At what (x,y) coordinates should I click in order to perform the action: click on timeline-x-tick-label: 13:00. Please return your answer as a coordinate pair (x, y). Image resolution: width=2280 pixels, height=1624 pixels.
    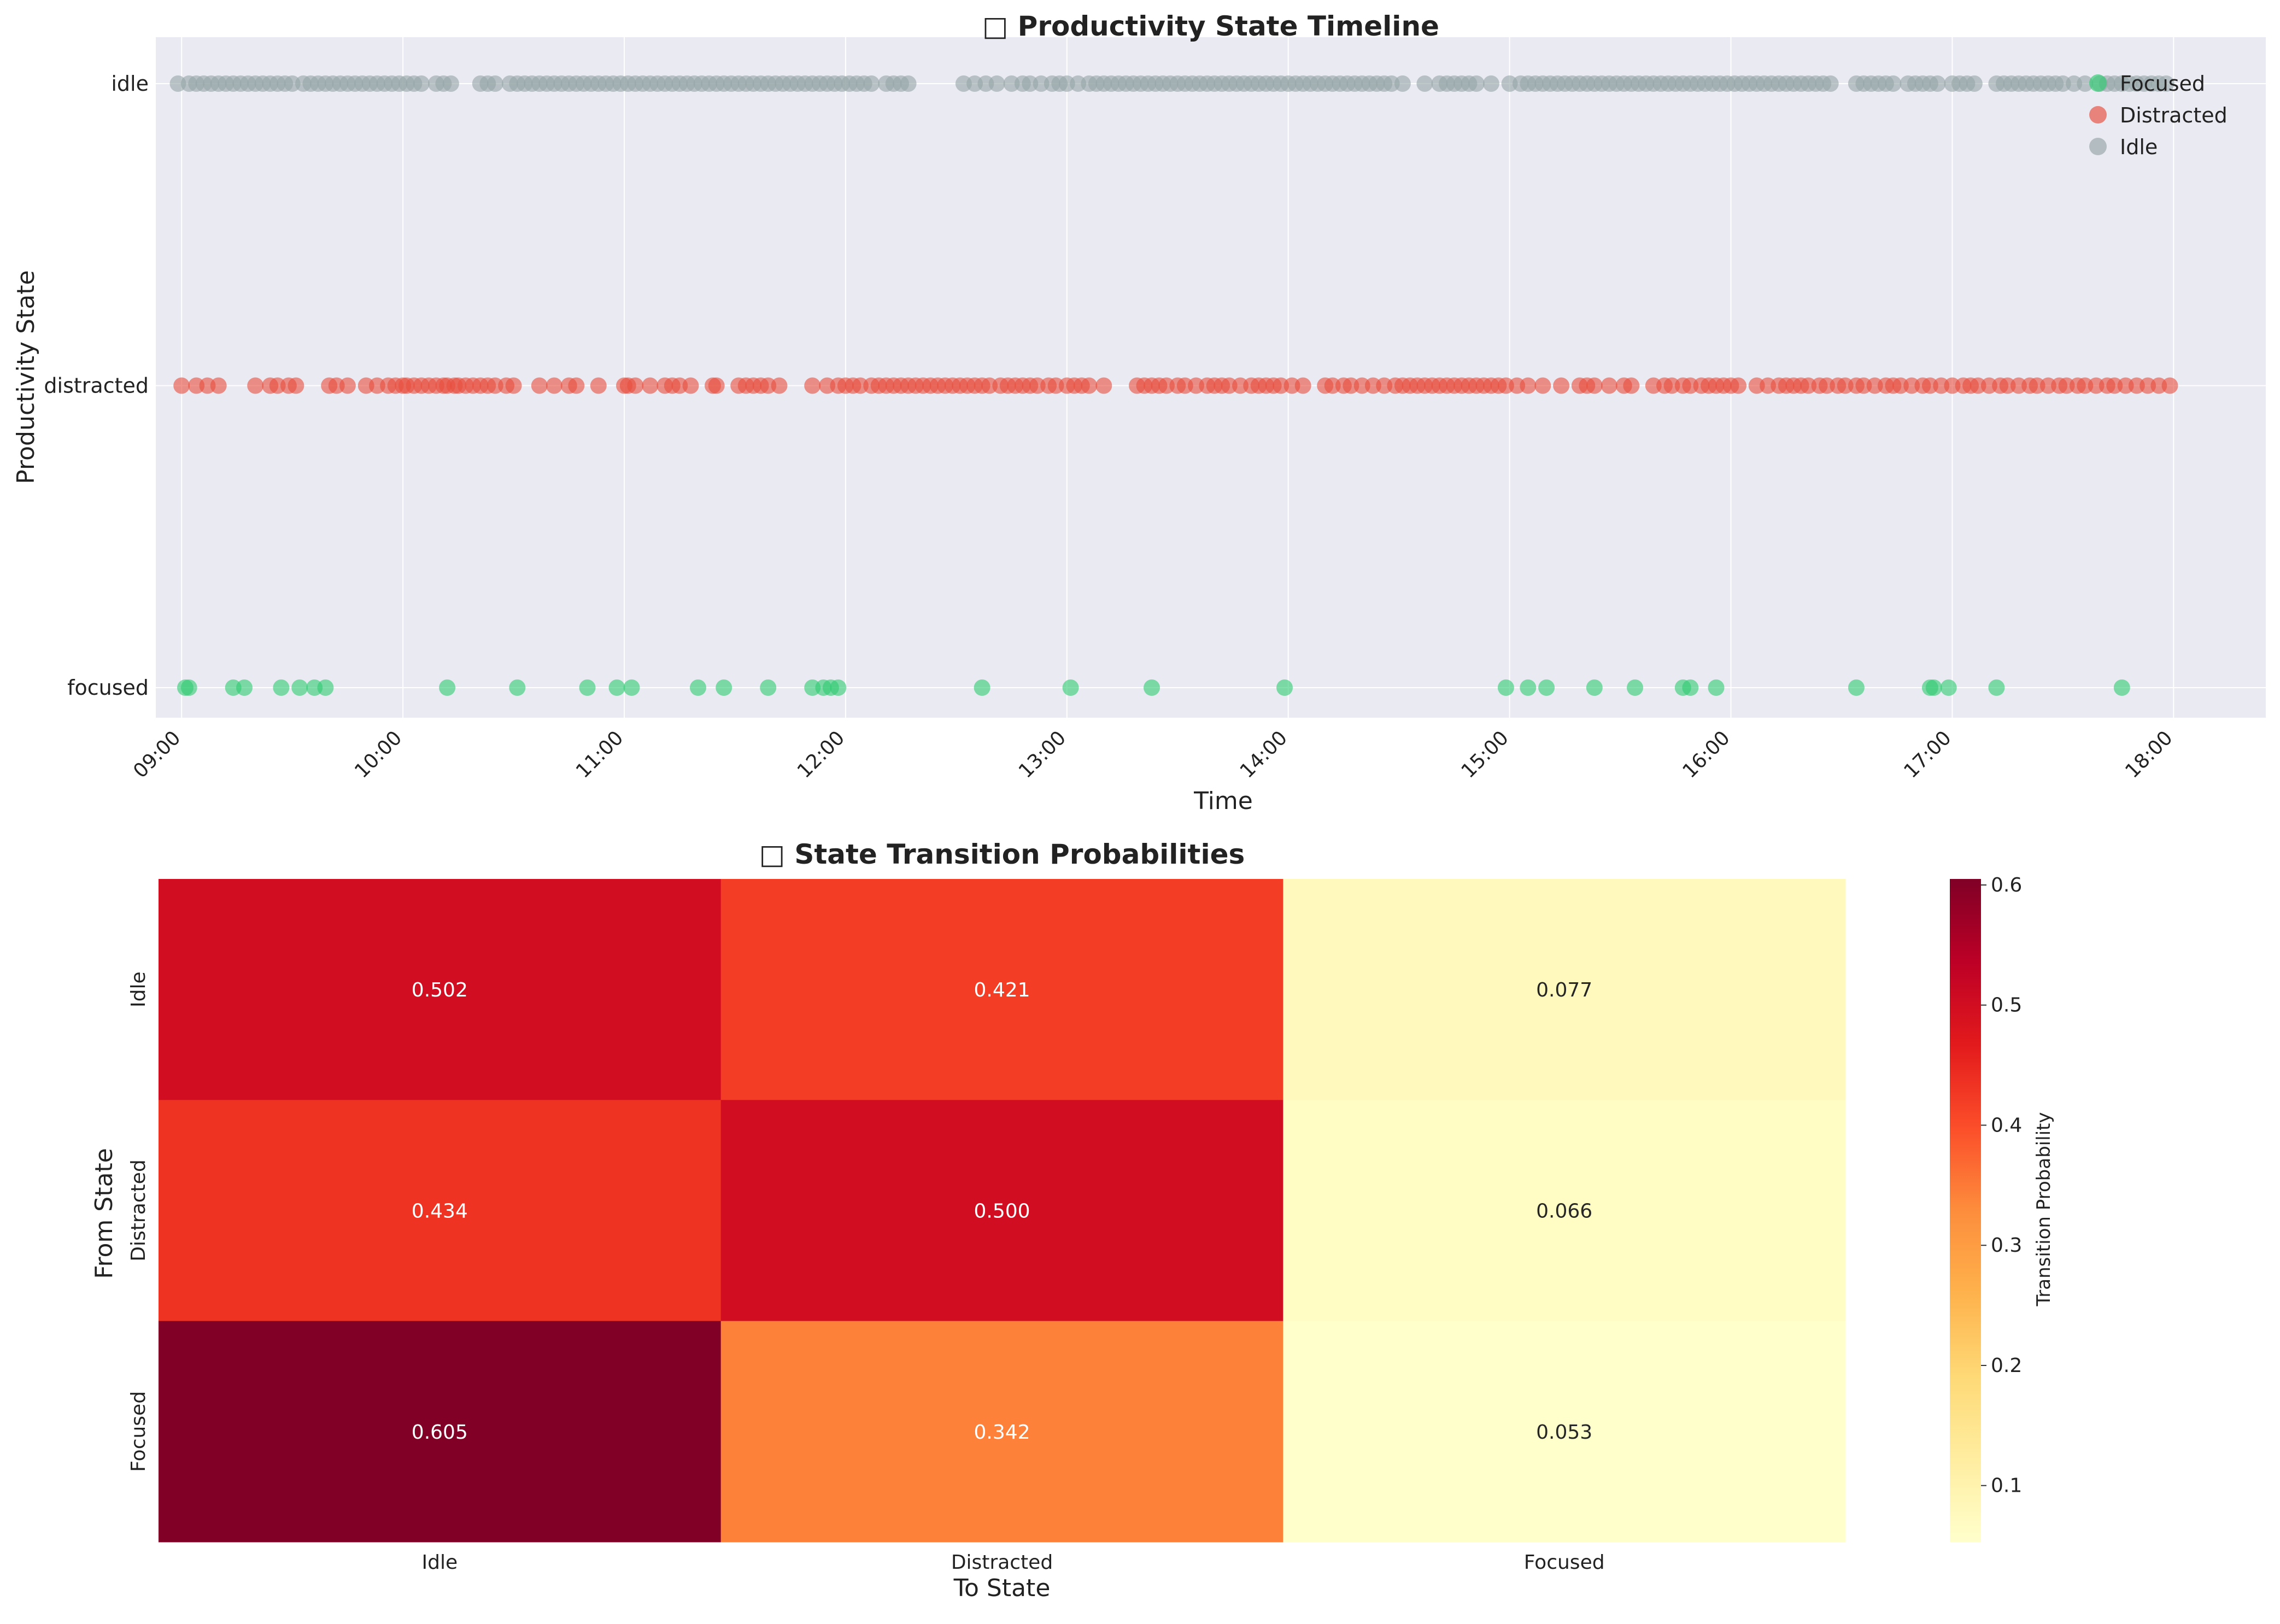
    Looking at the image, I should click on (1042, 754).